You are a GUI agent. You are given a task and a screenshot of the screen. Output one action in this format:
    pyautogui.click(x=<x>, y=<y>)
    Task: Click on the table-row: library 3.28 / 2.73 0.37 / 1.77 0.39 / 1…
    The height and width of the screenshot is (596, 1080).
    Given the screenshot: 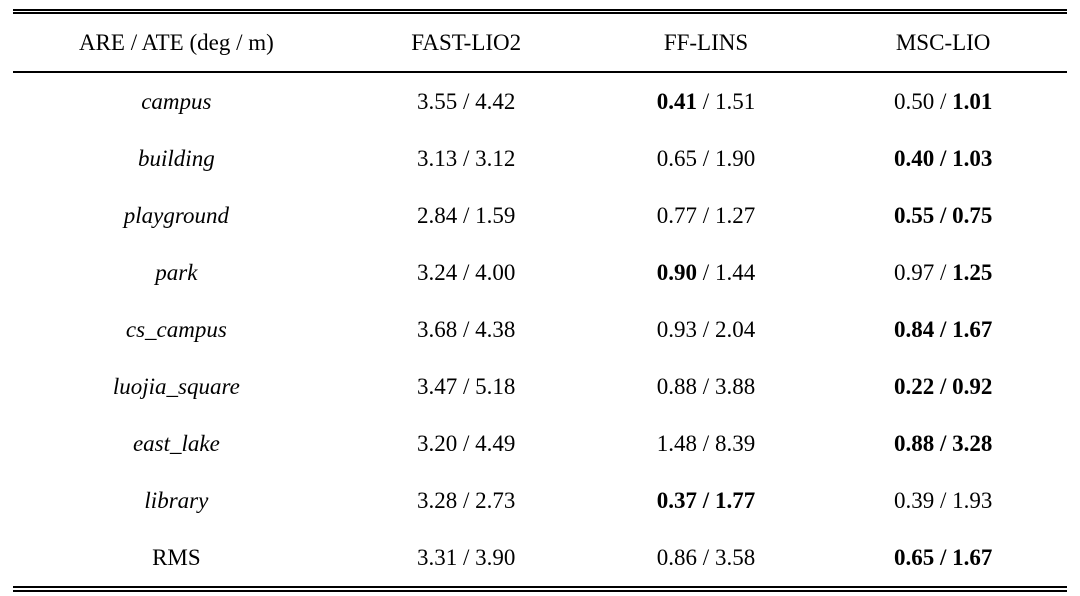 What is the action you would take?
    pyautogui.click(x=540, y=500)
    